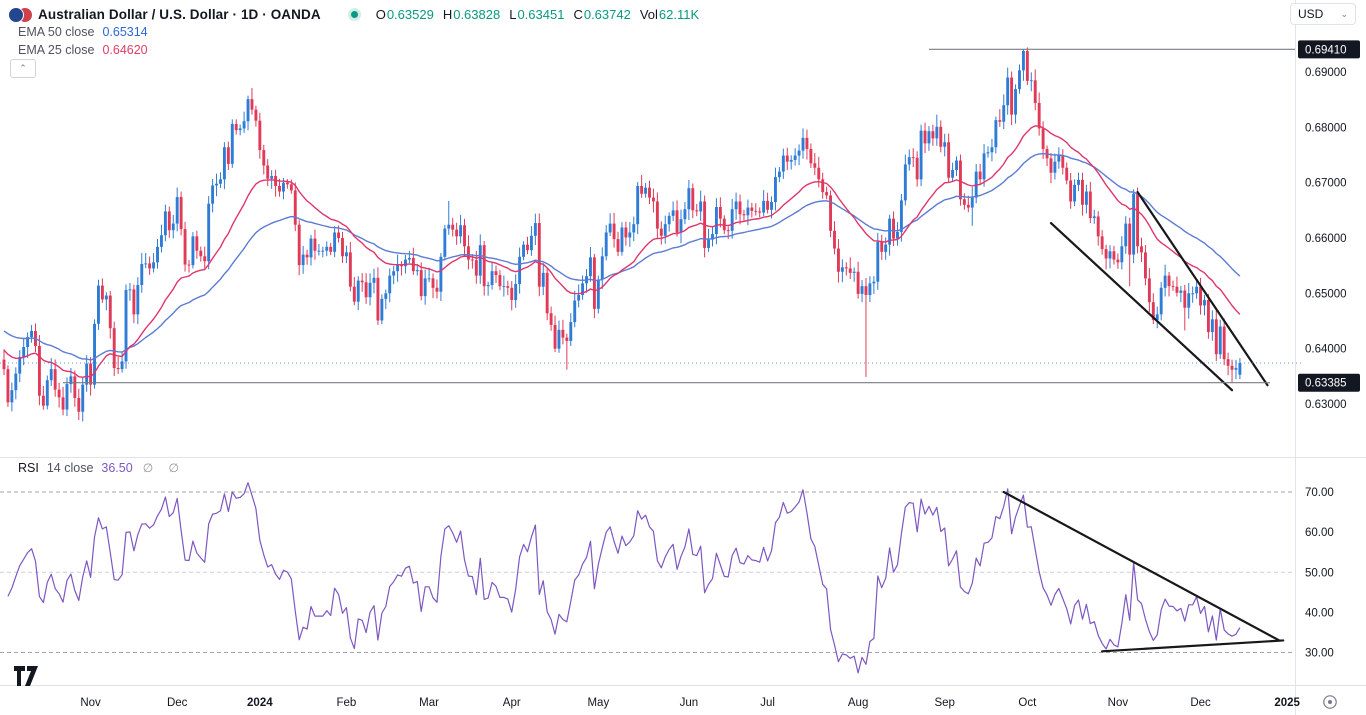  I want to click on currency-selector: USD ⌄, so click(1323, 14).